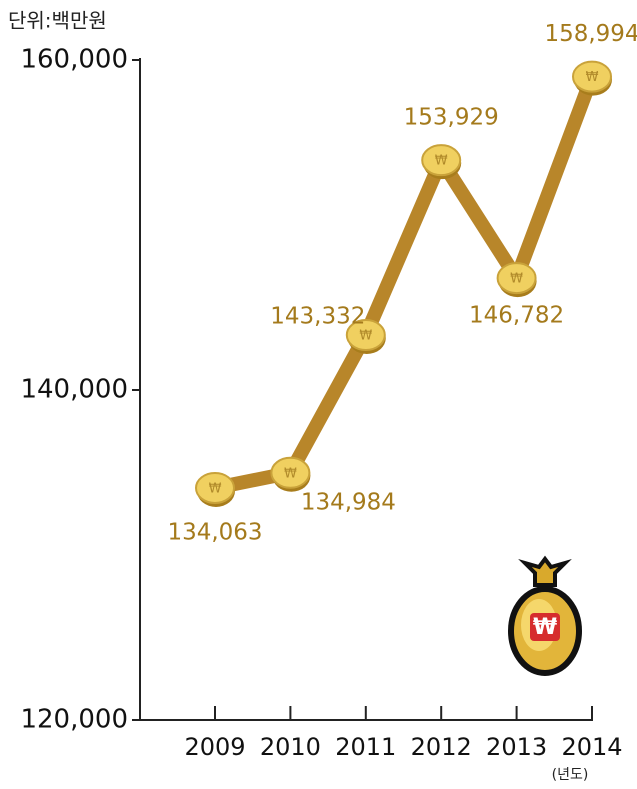 The height and width of the screenshot is (789, 637). Describe the element at coordinates (441, 747) in the screenshot. I see `x-tick-label: 2012` at that location.